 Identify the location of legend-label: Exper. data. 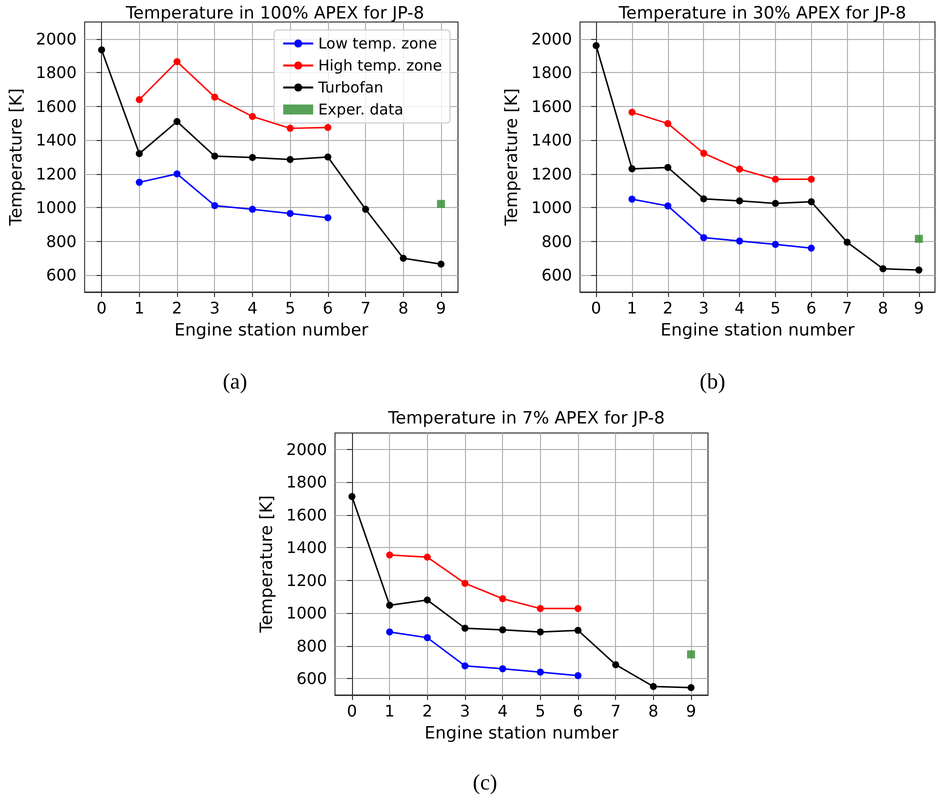
(361, 109).